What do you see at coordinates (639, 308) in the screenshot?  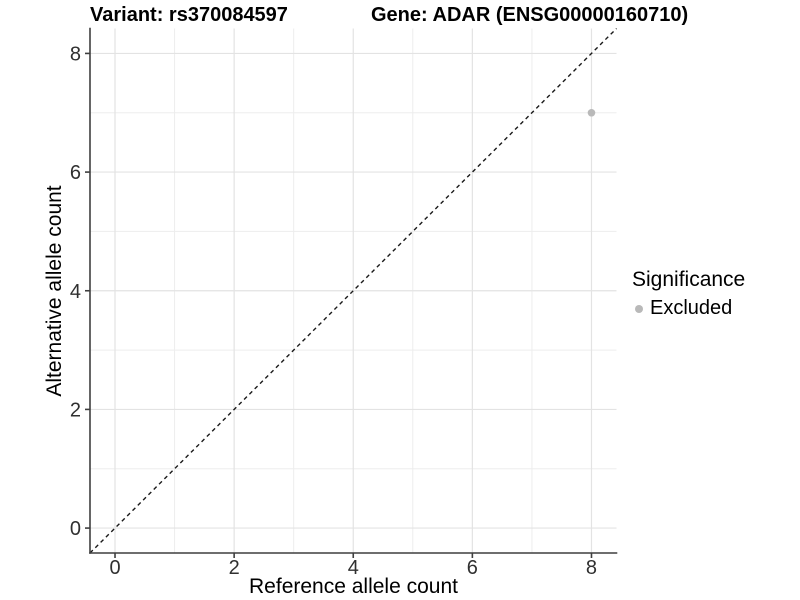 I see `legend-circle-marker-icon` at bounding box center [639, 308].